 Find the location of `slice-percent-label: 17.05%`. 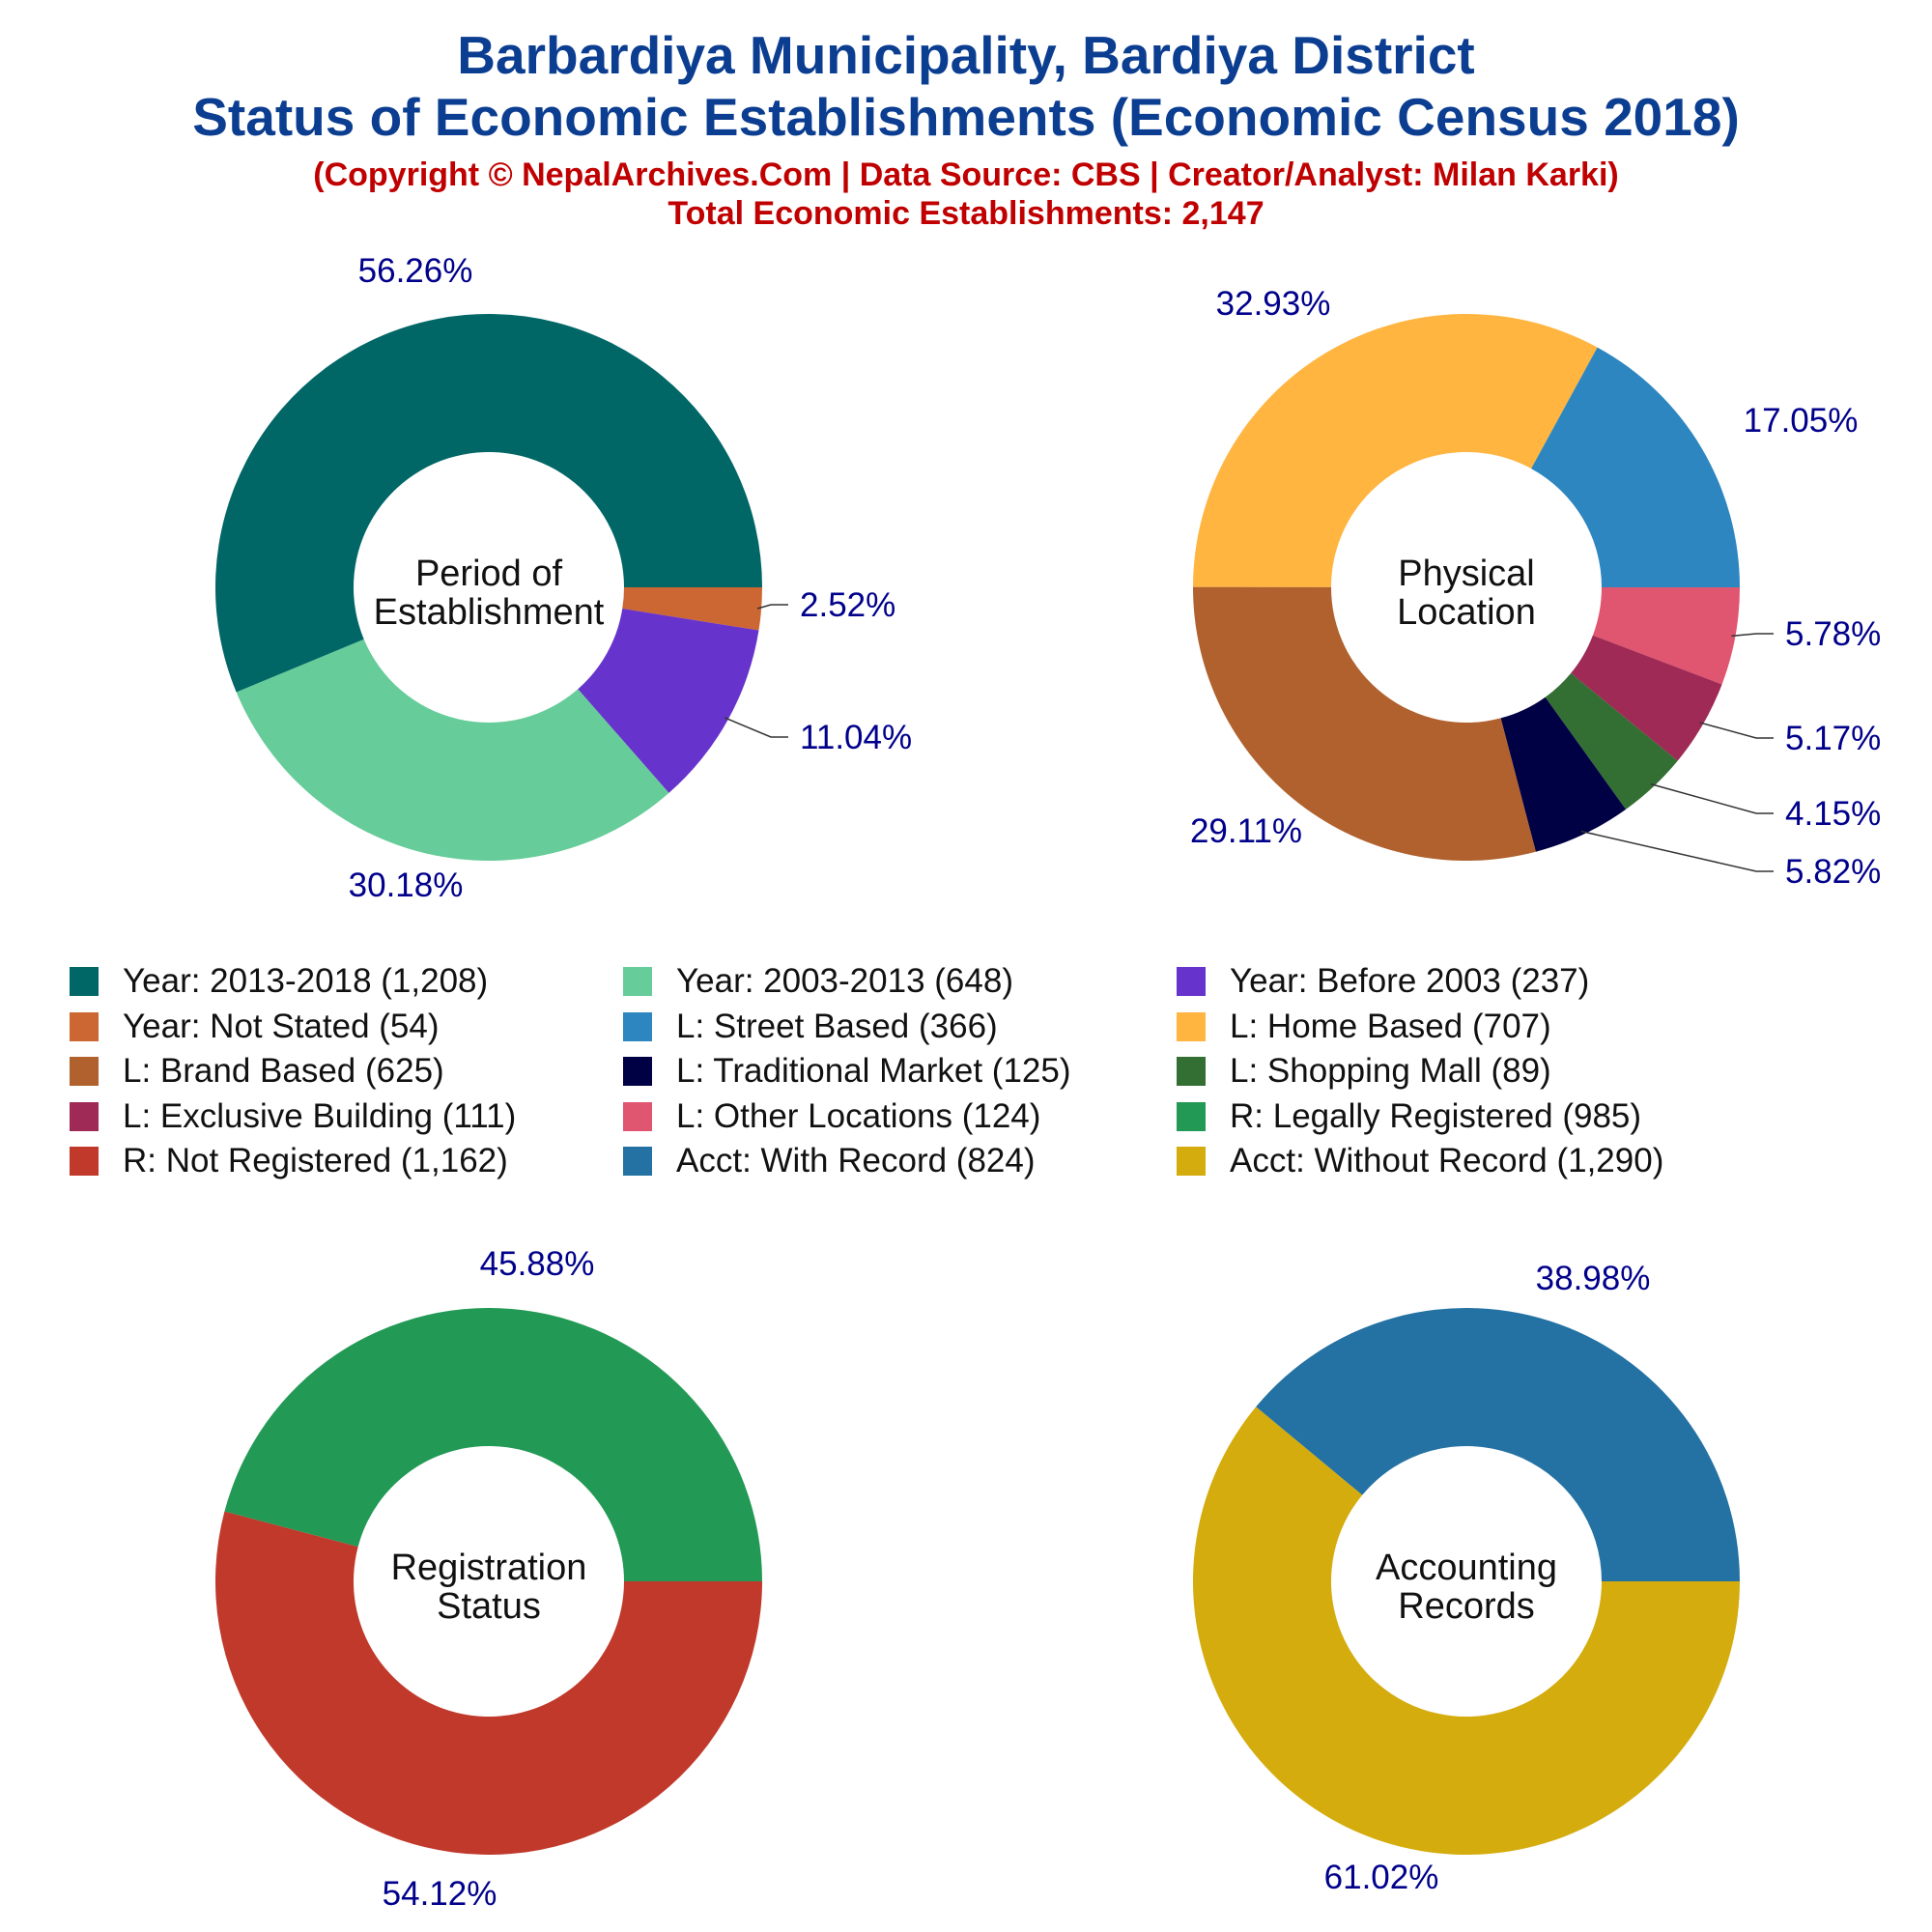

slice-percent-label: 17.05% is located at coordinates (1801, 421).